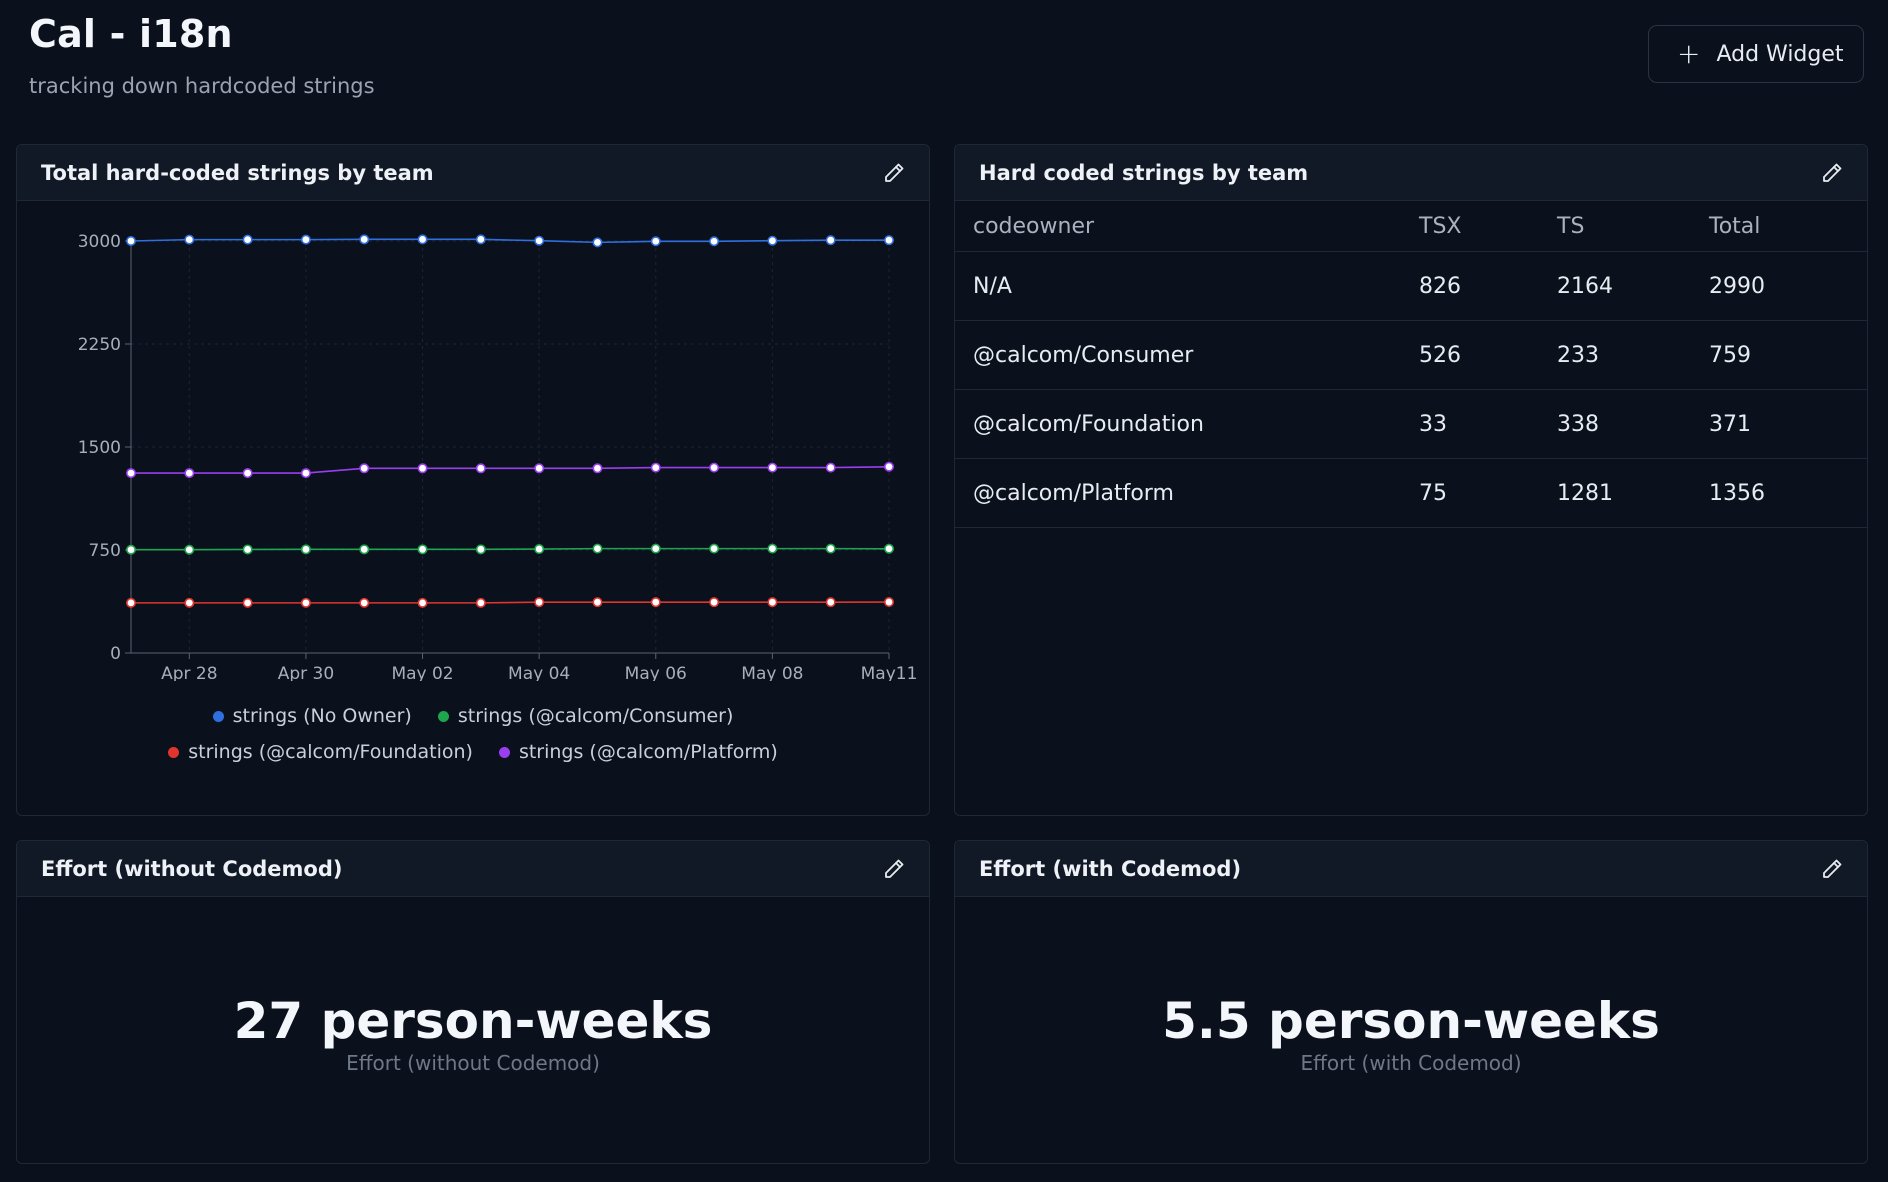 This screenshot has width=1888, height=1182. What do you see at coordinates (192, 868) in the screenshot?
I see `effort-without-title: Effort (without Codemod)` at bounding box center [192, 868].